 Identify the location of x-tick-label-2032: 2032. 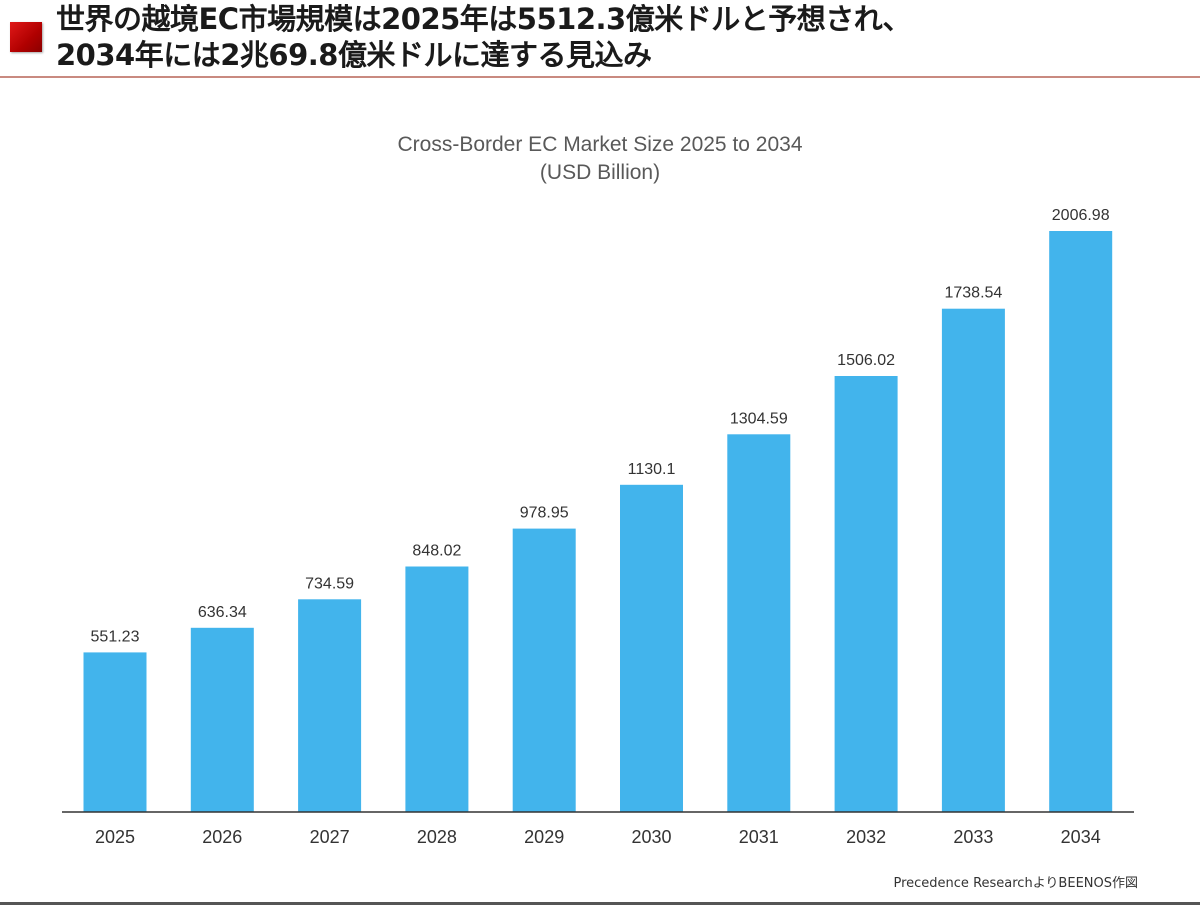
(866, 837).